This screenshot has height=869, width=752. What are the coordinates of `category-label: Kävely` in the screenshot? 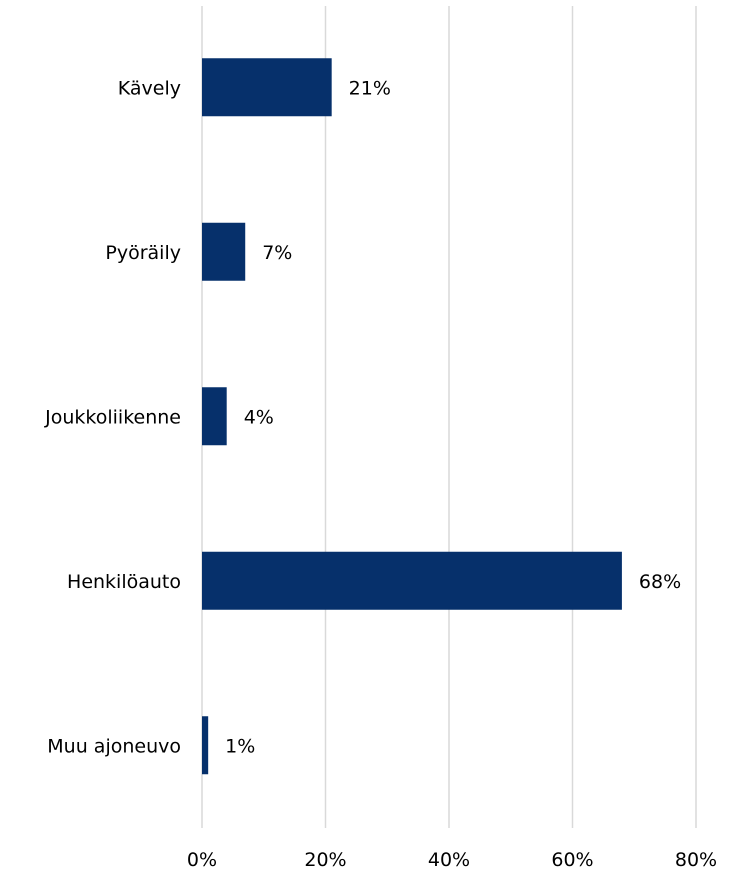 It's located at (149, 88).